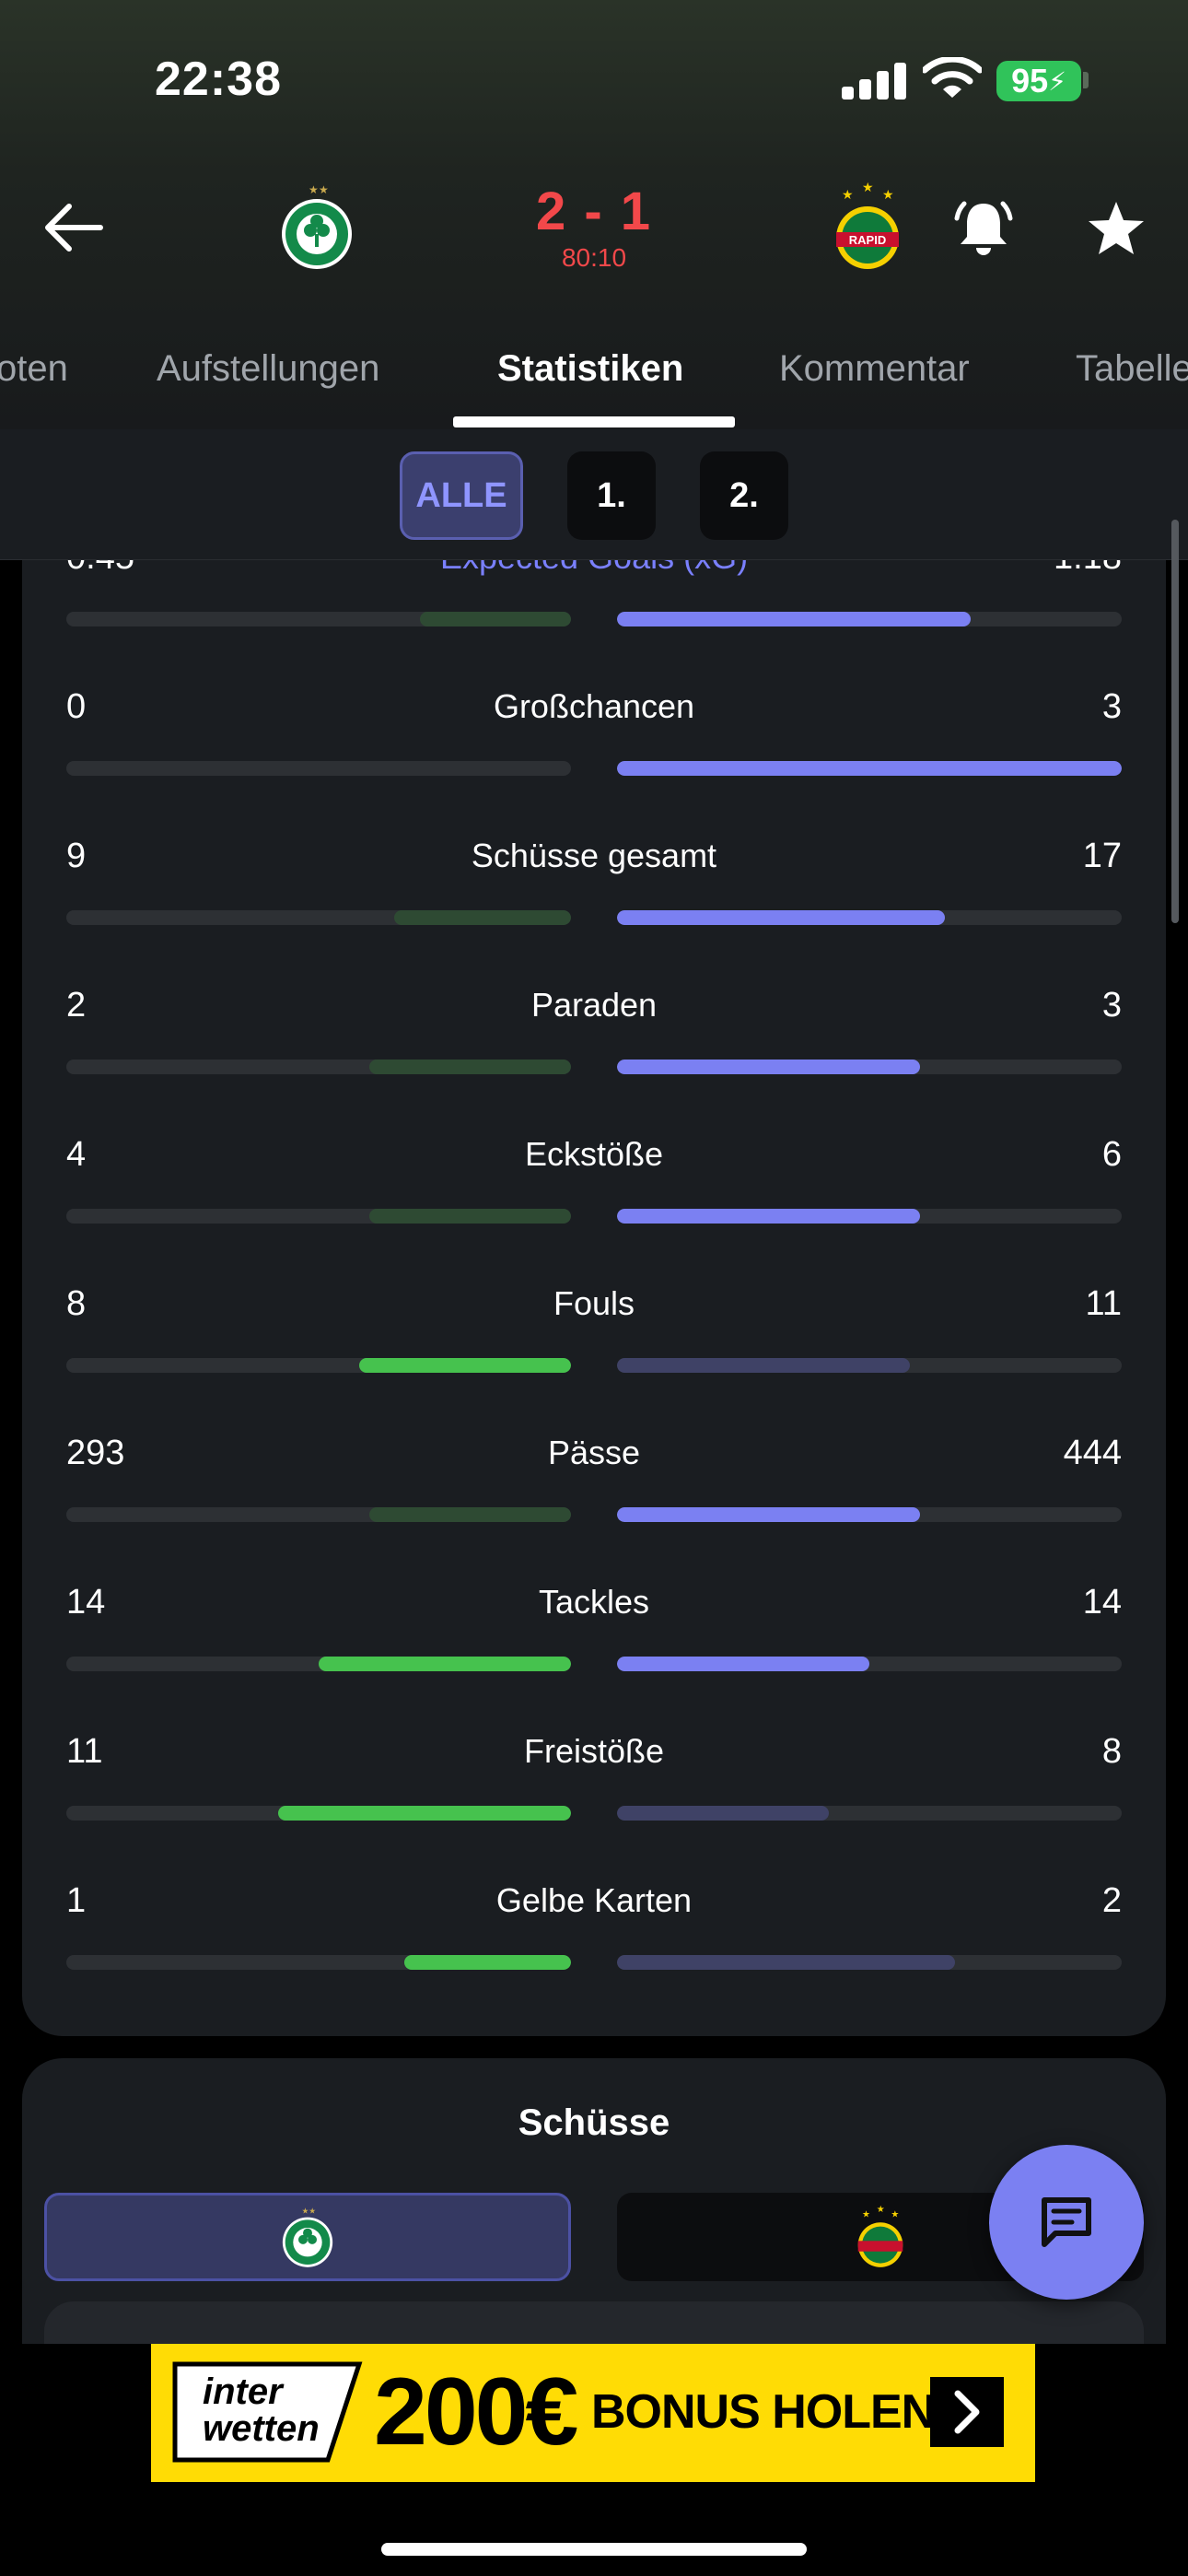 The image size is (1188, 2576). What do you see at coordinates (461, 495) in the screenshot?
I see `period-all-button: ALLE` at bounding box center [461, 495].